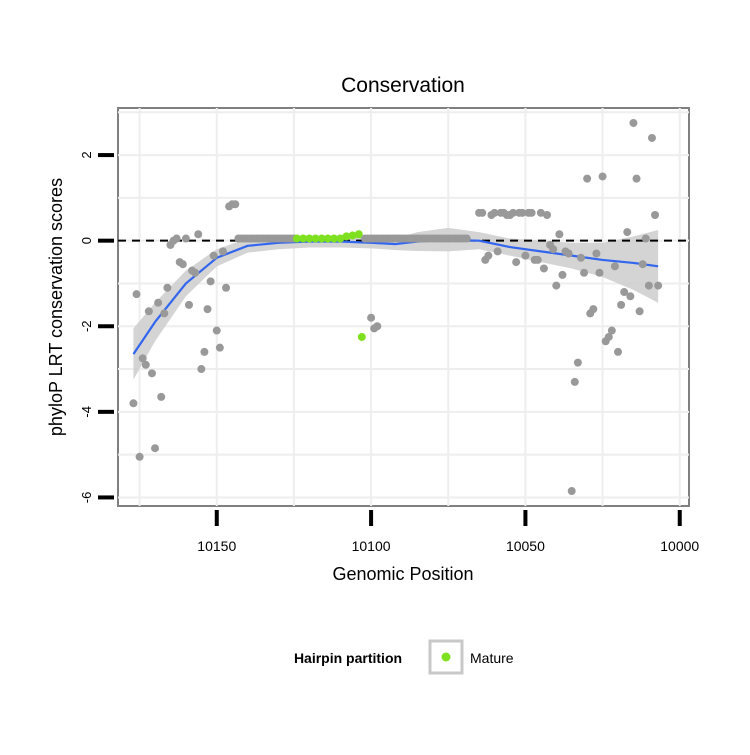  Describe the element at coordinates (348, 658) in the screenshot. I see `legend-title: Hairpin partition` at that location.